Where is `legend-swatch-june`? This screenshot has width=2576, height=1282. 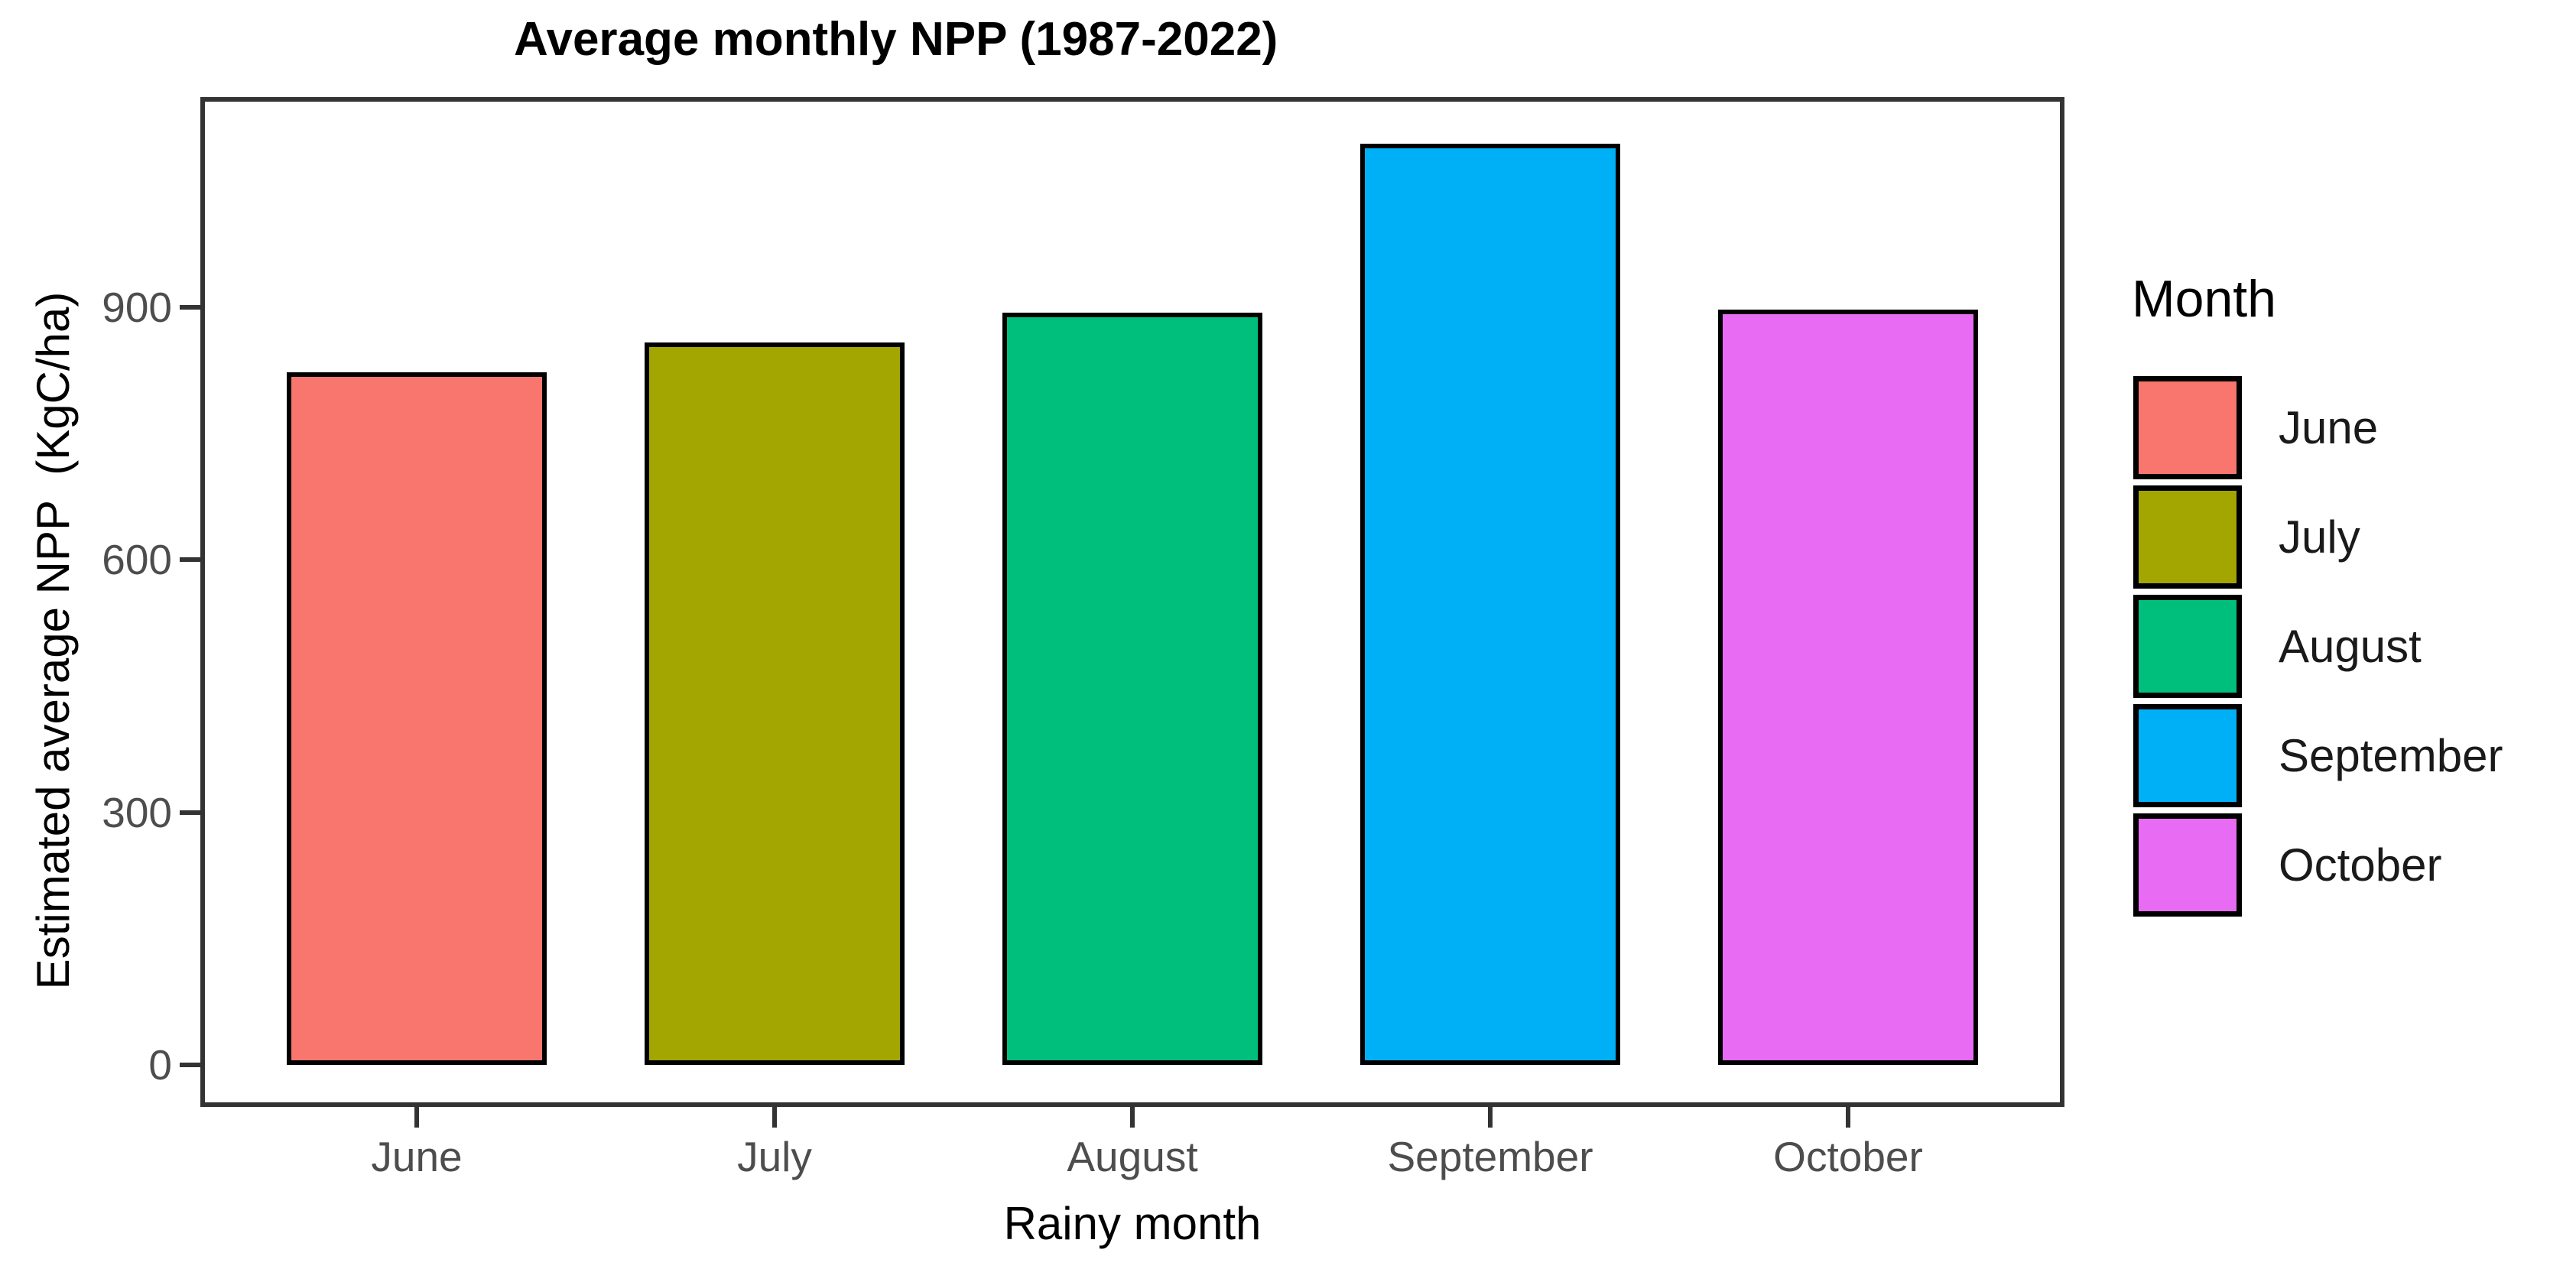 legend-swatch-june is located at coordinates (2188, 428).